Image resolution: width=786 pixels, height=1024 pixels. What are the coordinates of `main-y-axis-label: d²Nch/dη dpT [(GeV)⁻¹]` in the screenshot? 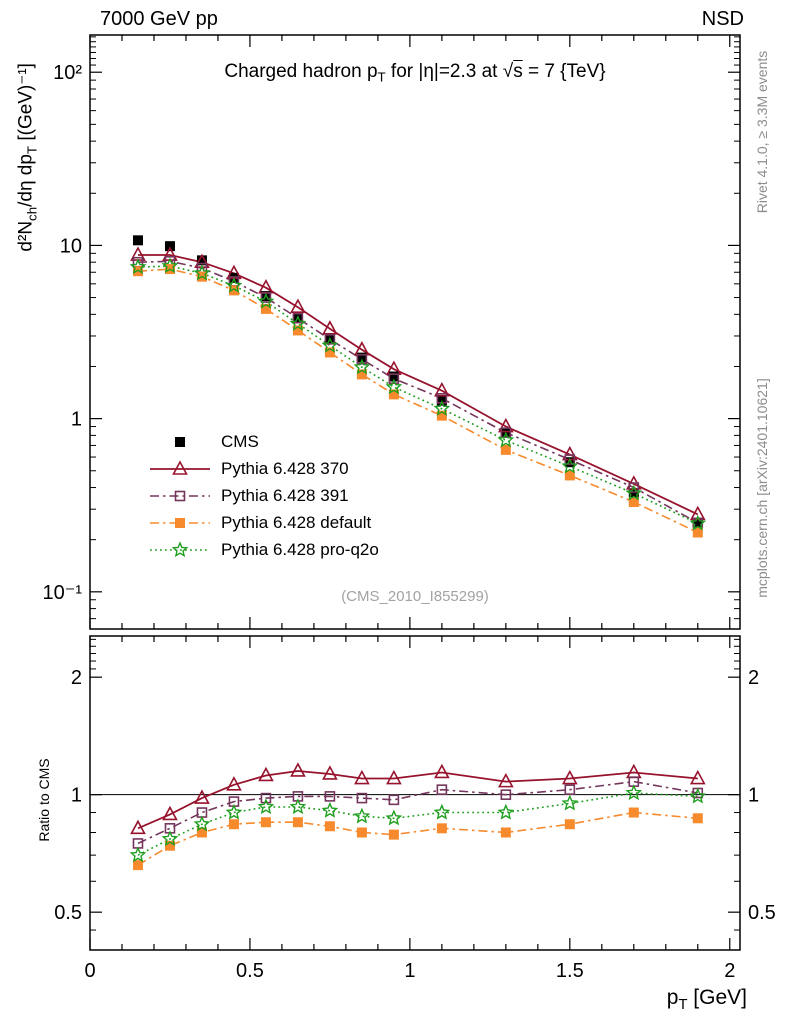 It's located at (27, 157).